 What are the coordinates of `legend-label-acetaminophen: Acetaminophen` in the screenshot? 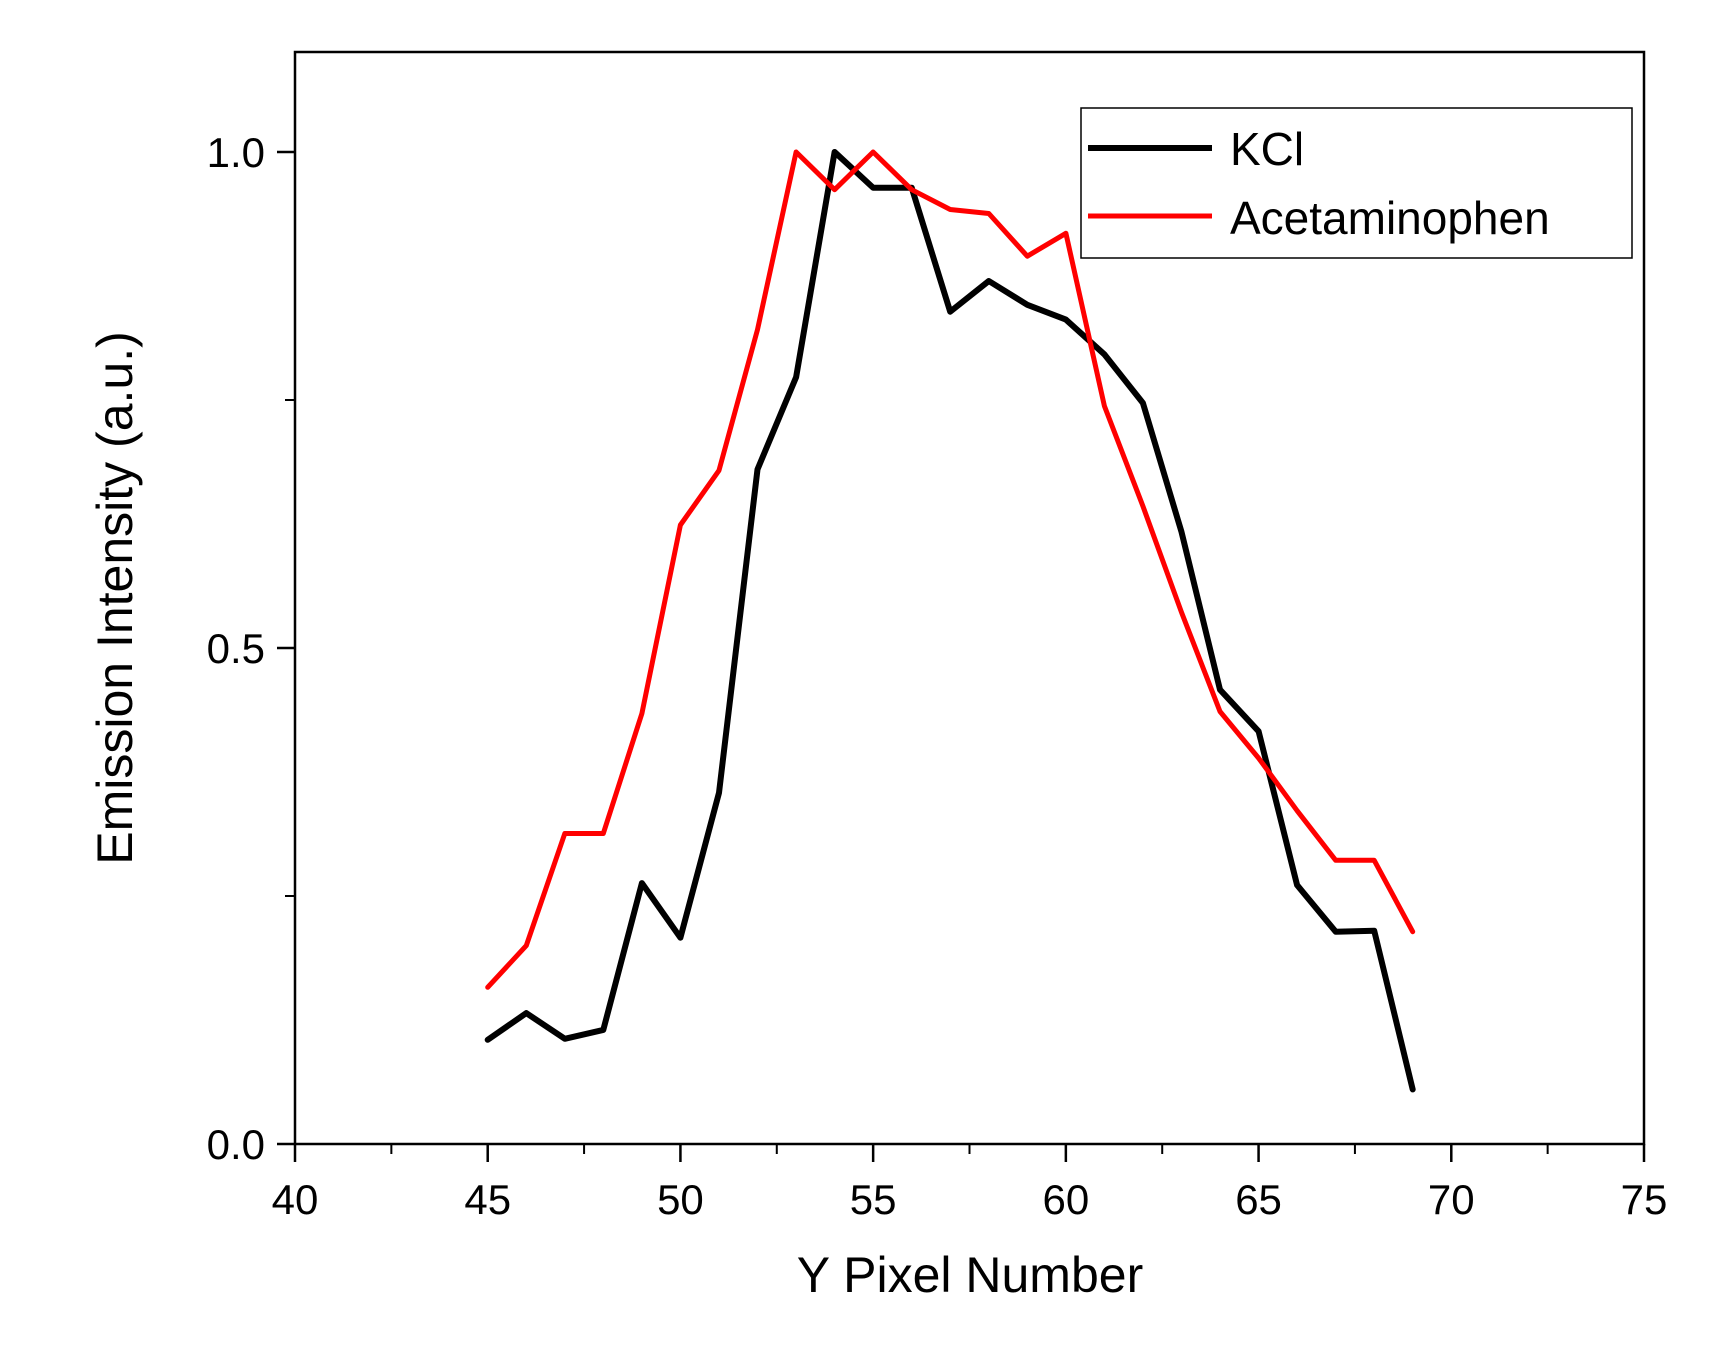 It's located at (1390, 218).